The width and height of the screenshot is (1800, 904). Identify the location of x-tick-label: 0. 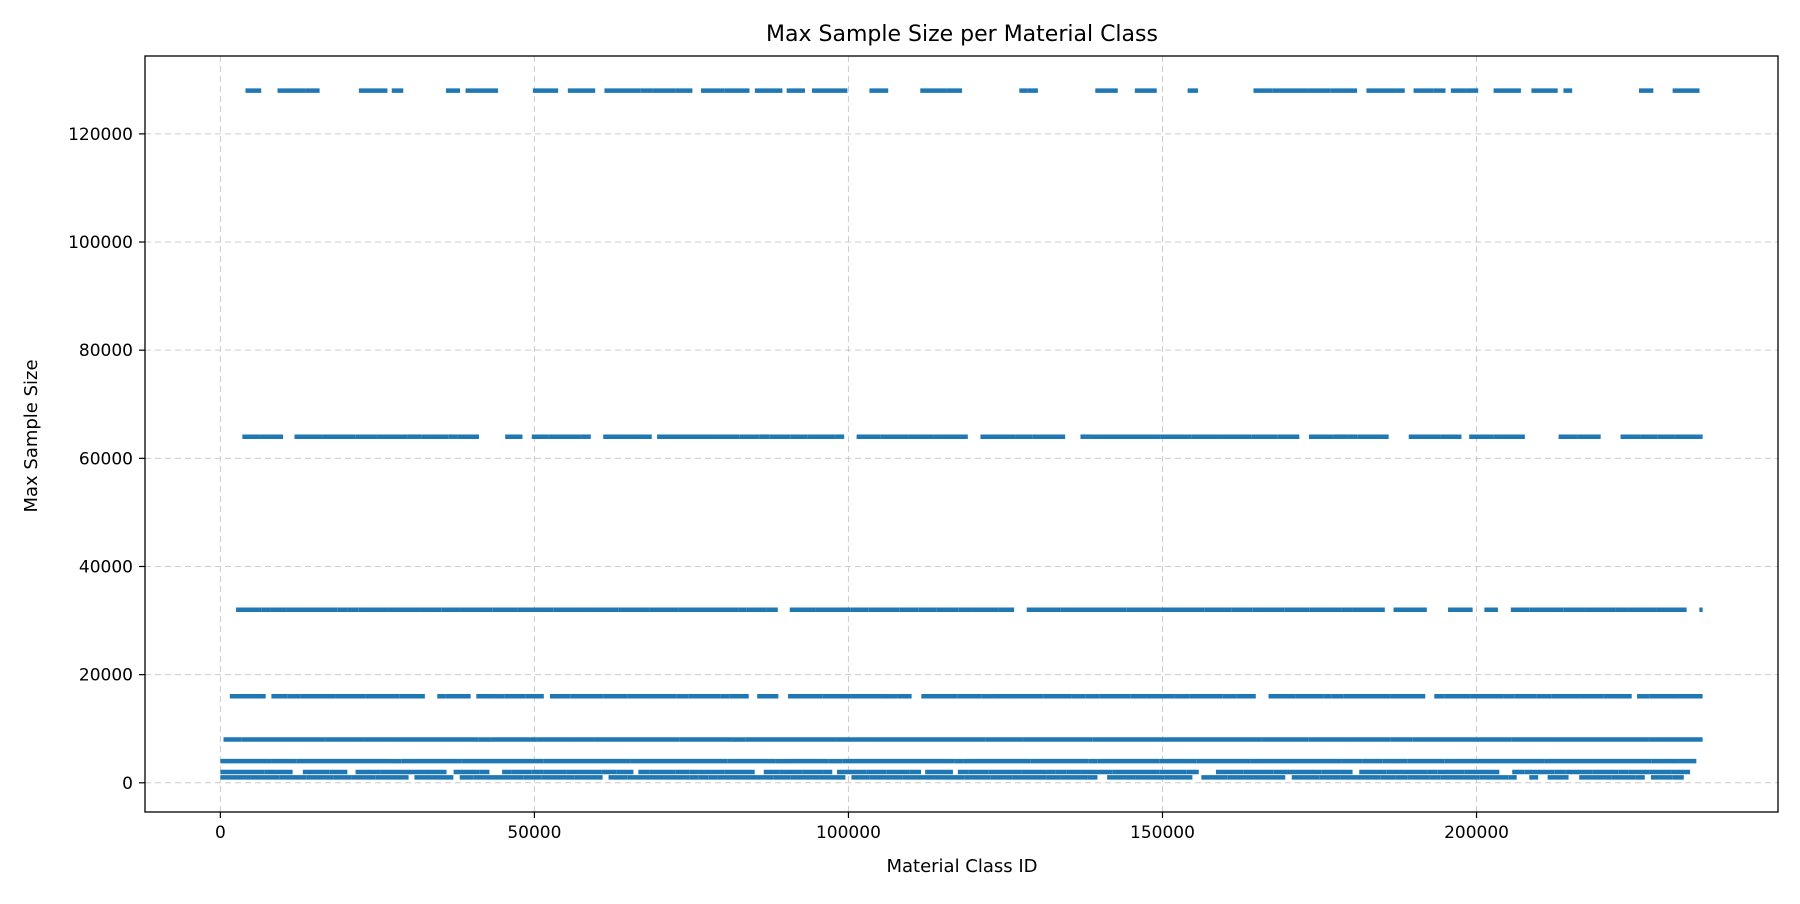
(220, 833).